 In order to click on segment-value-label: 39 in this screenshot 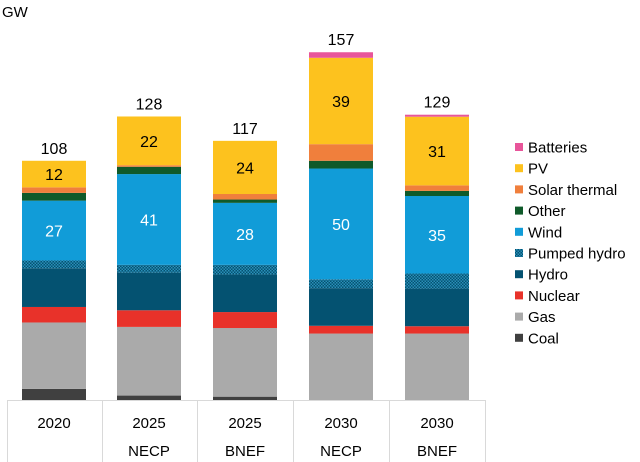, I will do `click(341, 102)`.